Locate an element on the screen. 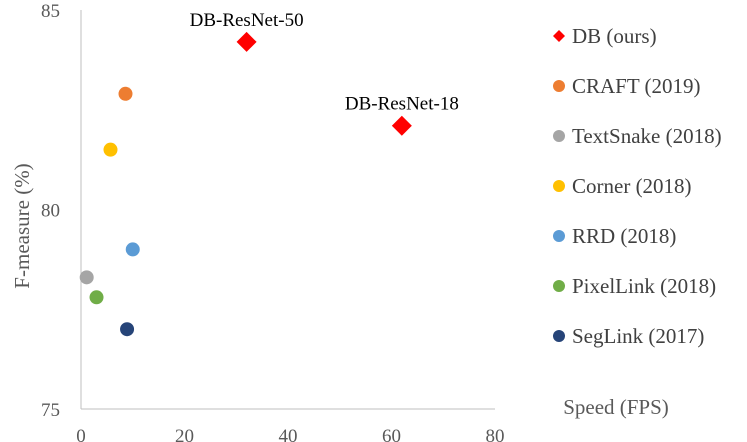 The image size is (747, 442). data-point-seglink-2017 is located at coordinates (127, 329).